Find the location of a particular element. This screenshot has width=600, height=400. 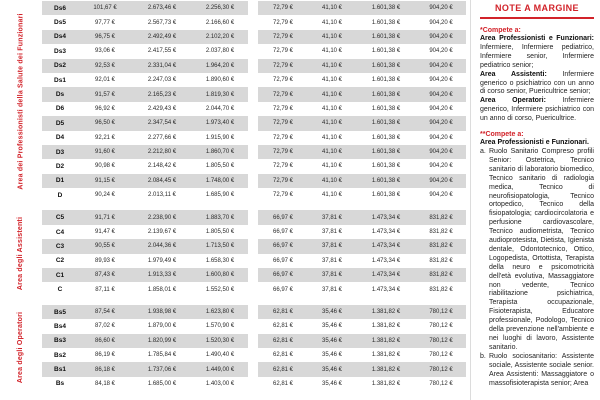

note2-item-marker: a. is located at coordinates (483, 151).